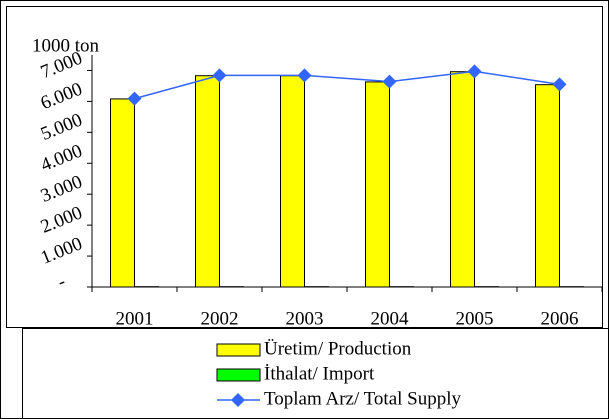 This screenshot has height=419, width=609. Describe the element at coordinates (338, 348) in the screenshot. I see `legend-label: Üretim/ Production` at that location.